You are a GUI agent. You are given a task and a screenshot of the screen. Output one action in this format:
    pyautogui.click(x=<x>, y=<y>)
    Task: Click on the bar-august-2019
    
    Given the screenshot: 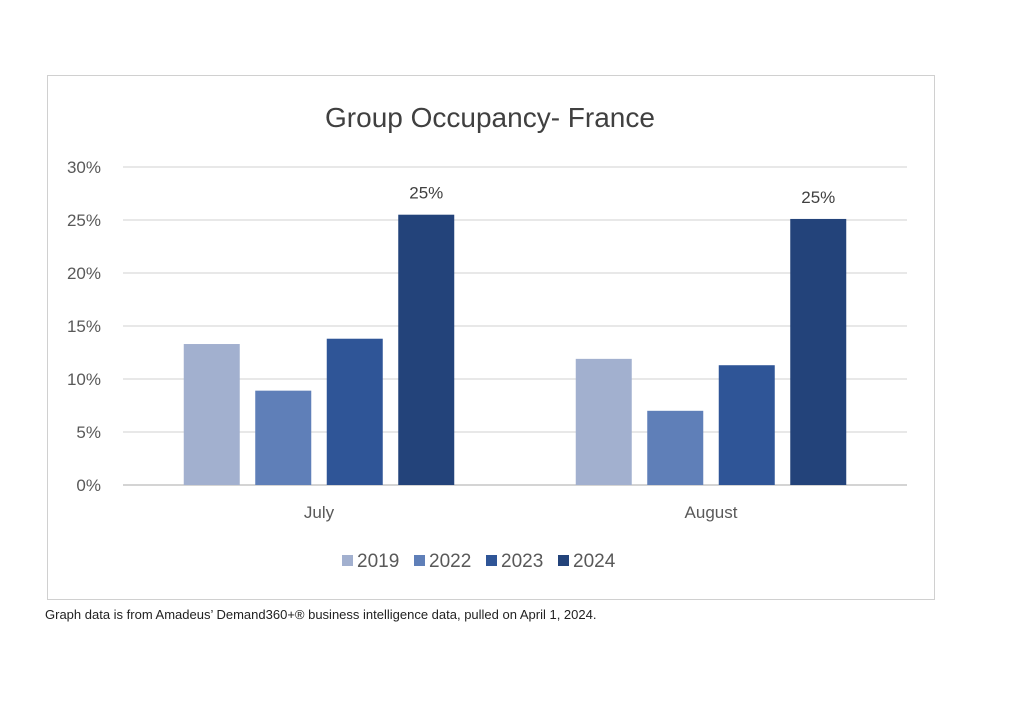 What is the action you would take?
    pyautogui.click(x=603, y=421)
    